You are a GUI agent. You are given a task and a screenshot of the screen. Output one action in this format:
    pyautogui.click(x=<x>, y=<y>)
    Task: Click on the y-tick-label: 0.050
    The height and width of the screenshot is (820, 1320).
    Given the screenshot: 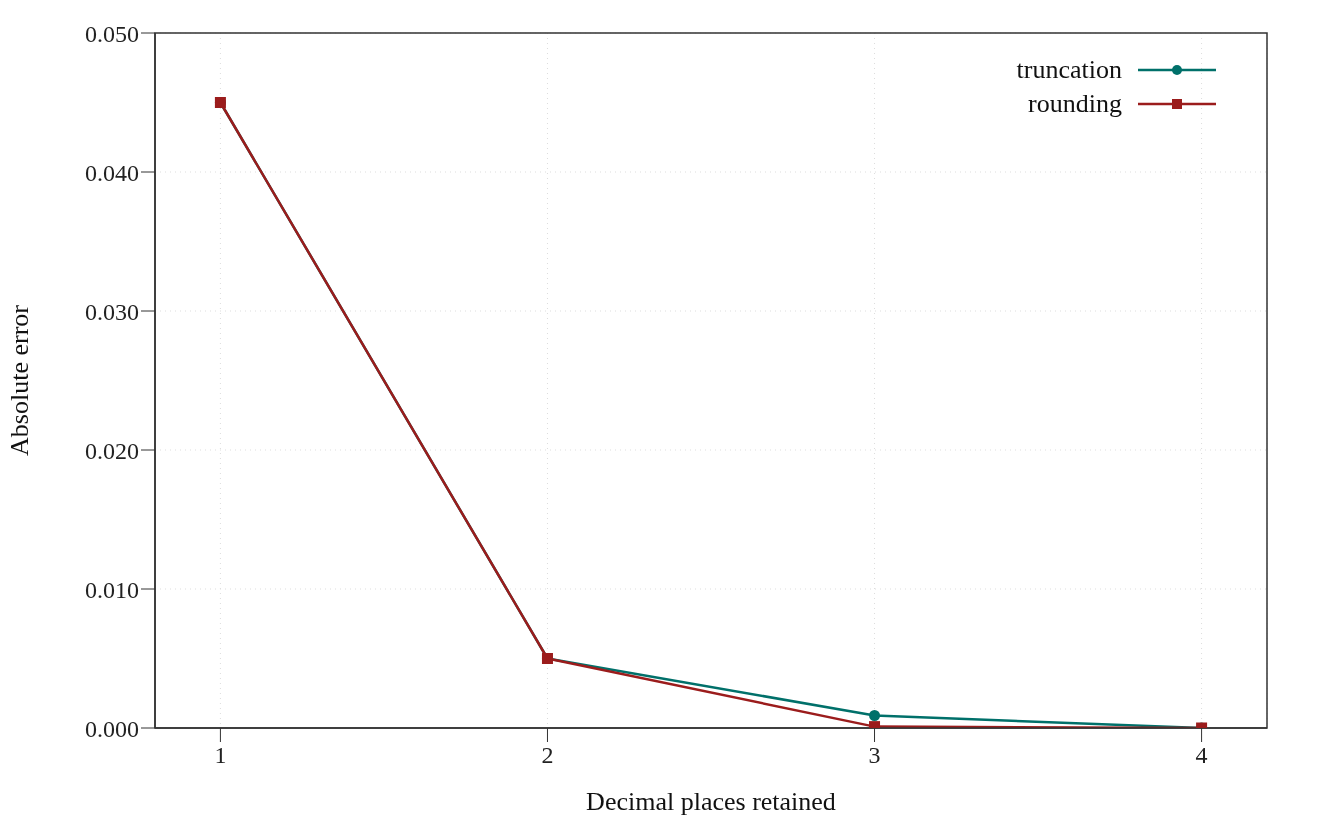 What is the action you would take?
    pyautogui.click(x=112, y=33)
    